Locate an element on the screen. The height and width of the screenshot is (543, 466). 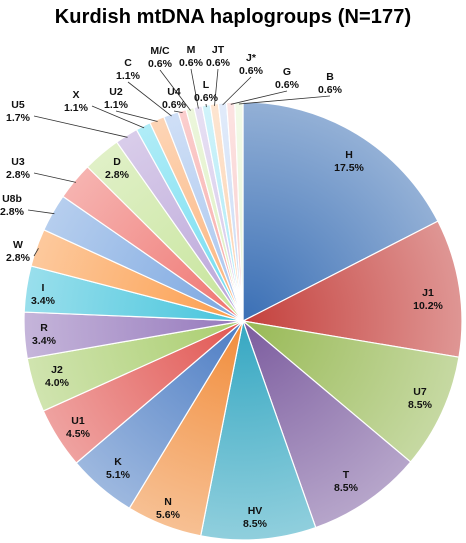
slice-label-g: G 0.6% is located at coordinates (287, 78).